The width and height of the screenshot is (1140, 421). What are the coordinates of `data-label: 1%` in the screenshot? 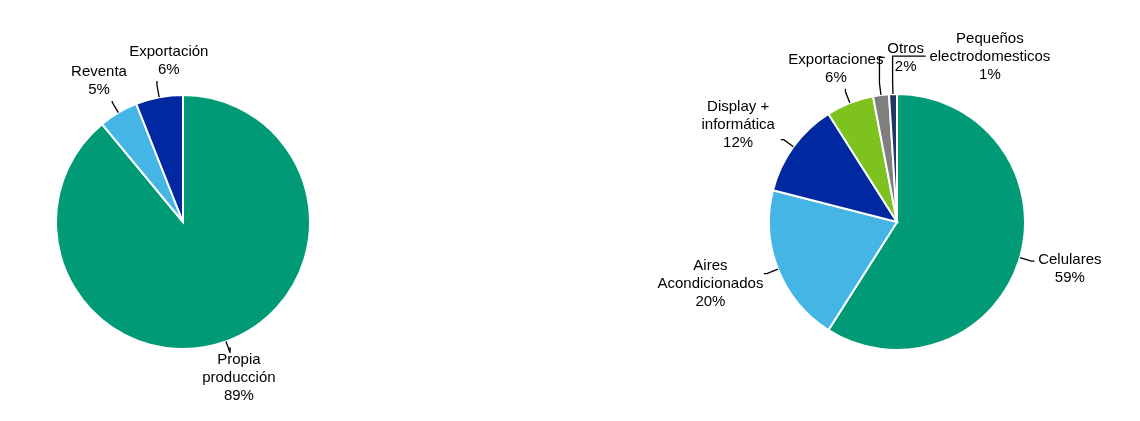 It's located at (990, 74).